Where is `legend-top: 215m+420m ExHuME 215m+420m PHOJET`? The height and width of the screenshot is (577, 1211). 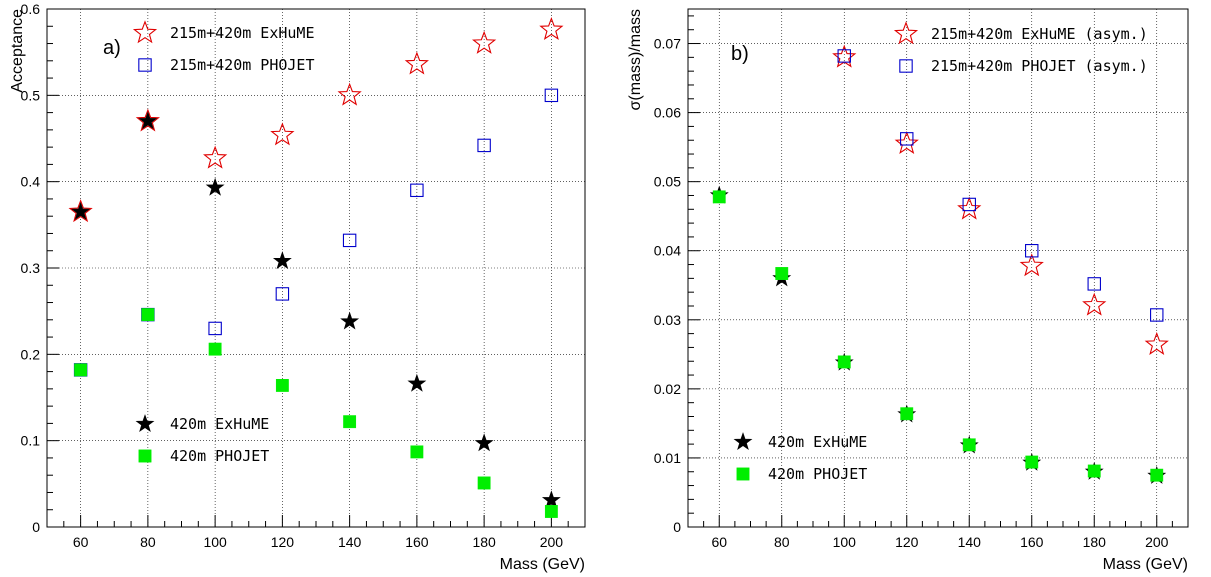
legend-top: 215m+420m ExHuME 215m+420m PHOJET is located at coordinates (223, 47).